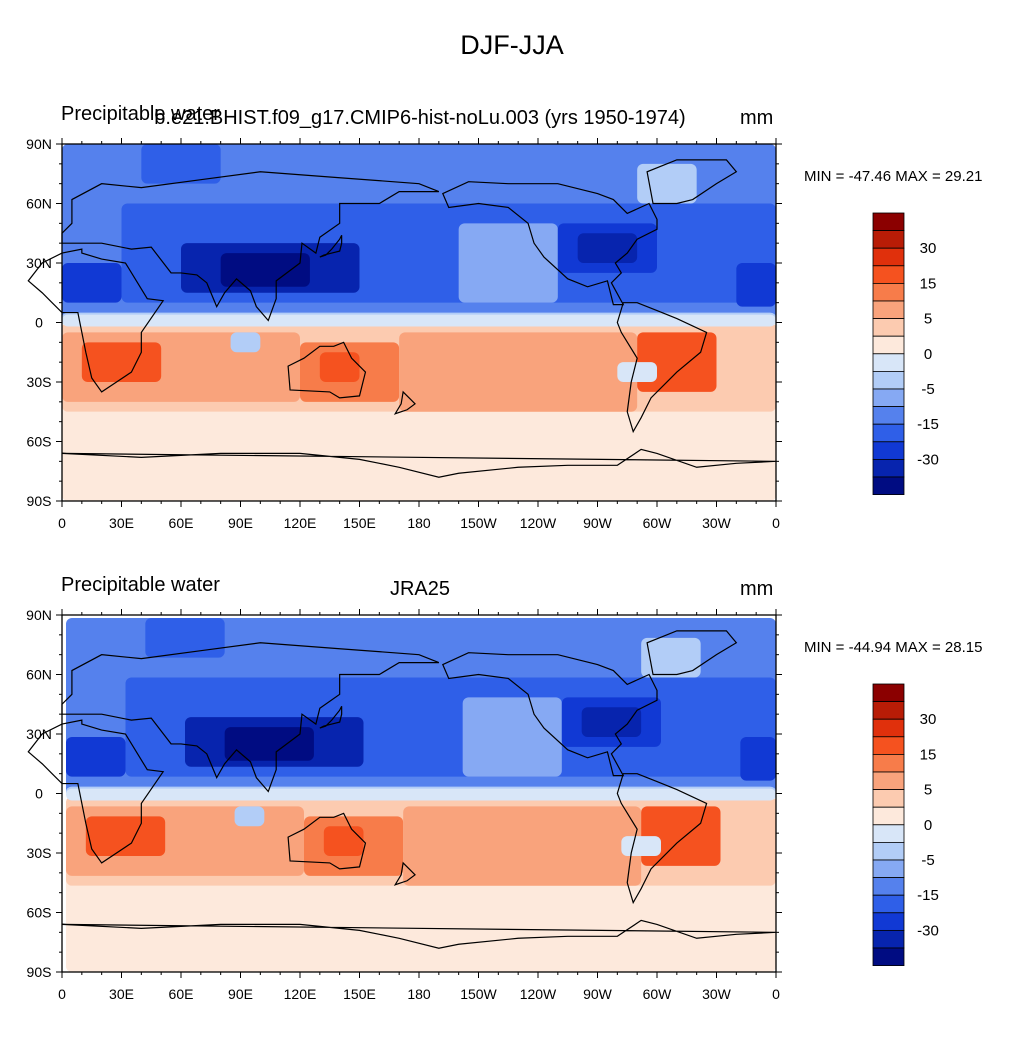 This screenshot has height=1041, width=1024. What do you see at coordinates (512, 45) in the screenshot?
I see `figure-title: DJF-JJA` at bounding box center [512, 45].